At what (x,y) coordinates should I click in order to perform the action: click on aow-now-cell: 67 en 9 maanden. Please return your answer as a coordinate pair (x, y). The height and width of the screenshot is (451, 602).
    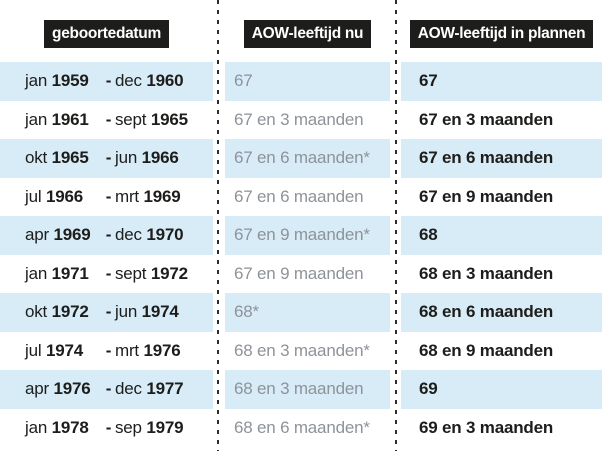
    Looking at the image, I should click on (307, 274).